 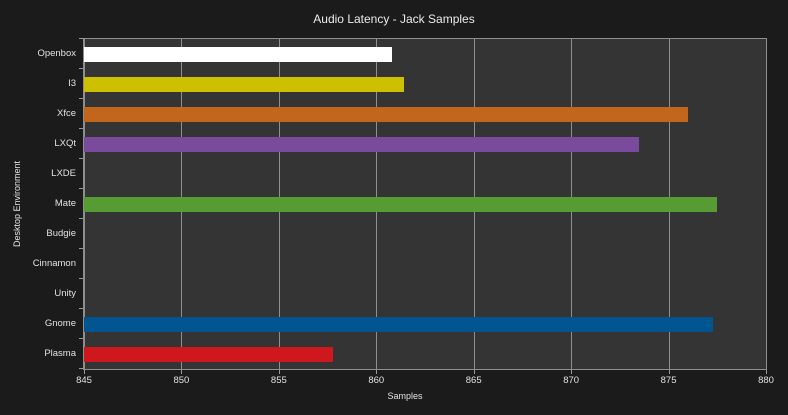 I want to click on bar-lxqt, so click(x=362, y=144).